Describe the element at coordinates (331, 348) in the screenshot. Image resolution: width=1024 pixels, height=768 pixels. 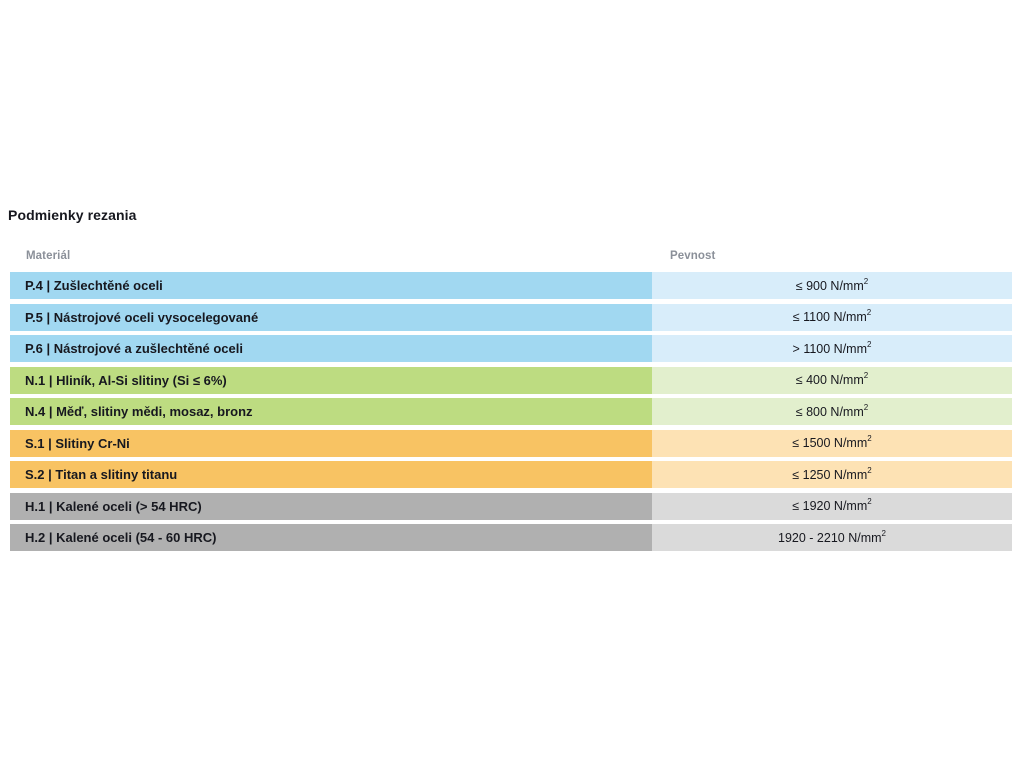
I see `material-cell: P.6 | Nástrojové a zušlechtěné oceli` at that location.